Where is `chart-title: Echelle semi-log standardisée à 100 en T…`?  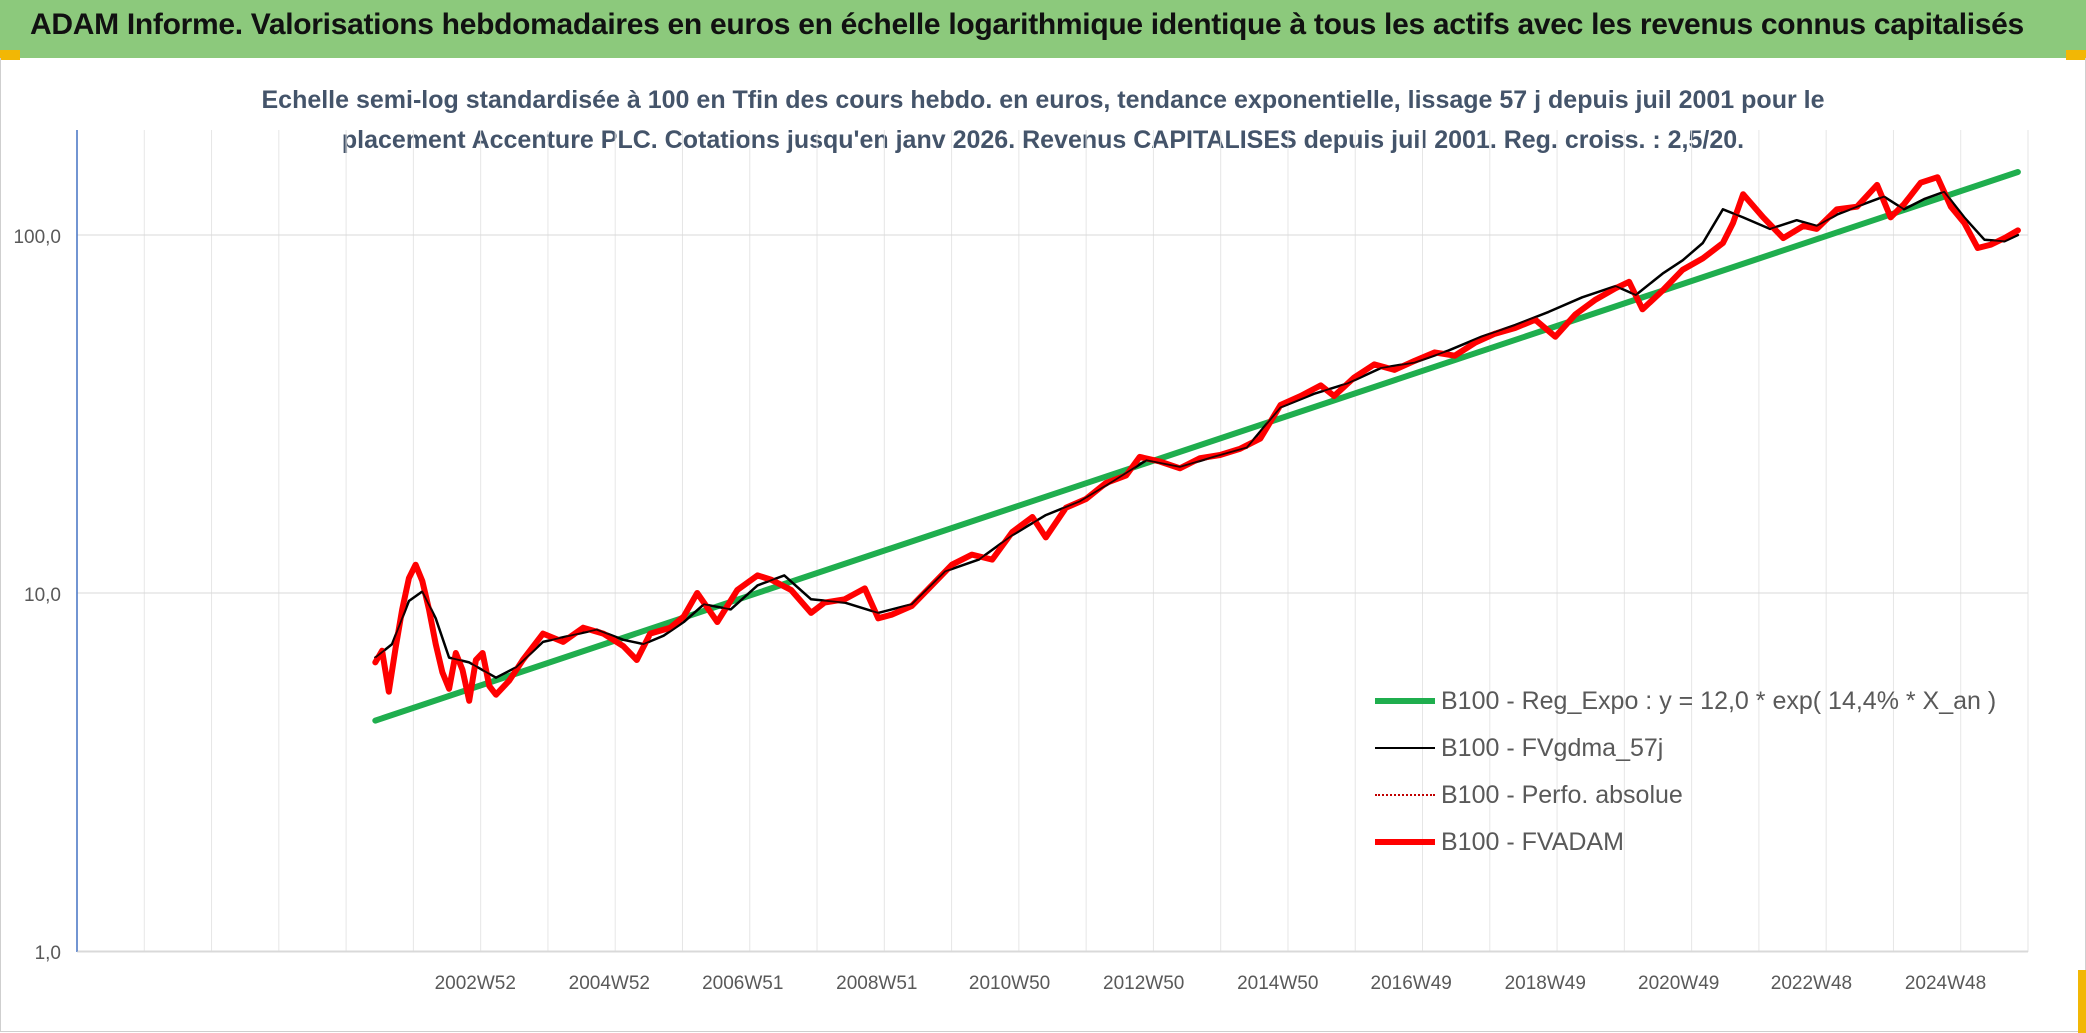
chart-title: Echelle semi-log standardisée à 100 en T… is located at coordinates (1043, 100).